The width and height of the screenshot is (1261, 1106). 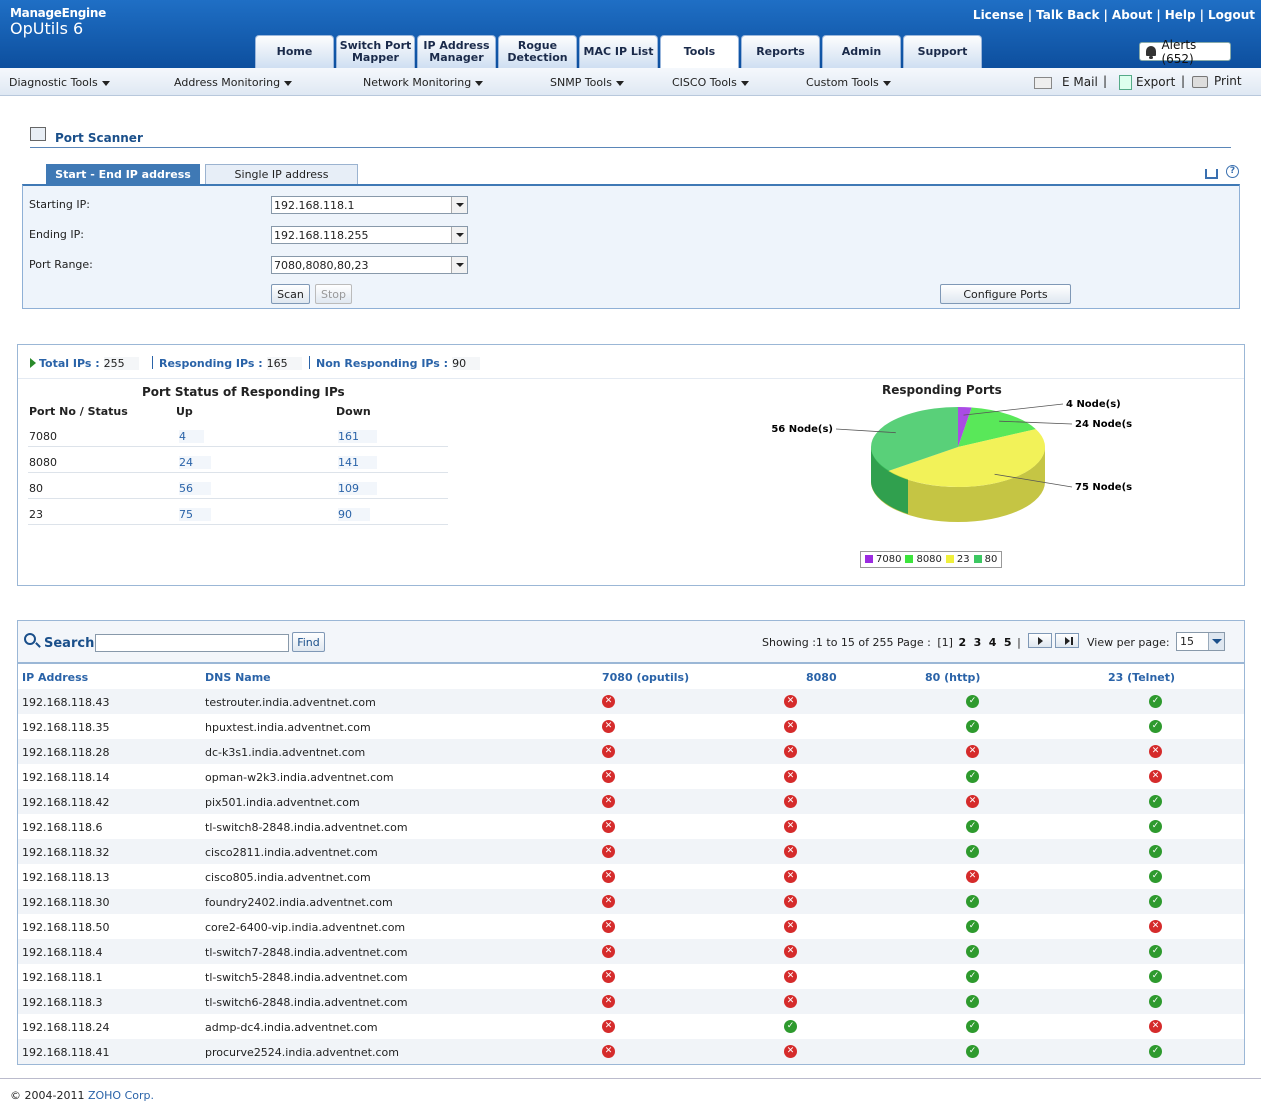 I want to click on ip-address-cell: 192.168.118.1, so click(x=62, y=977).